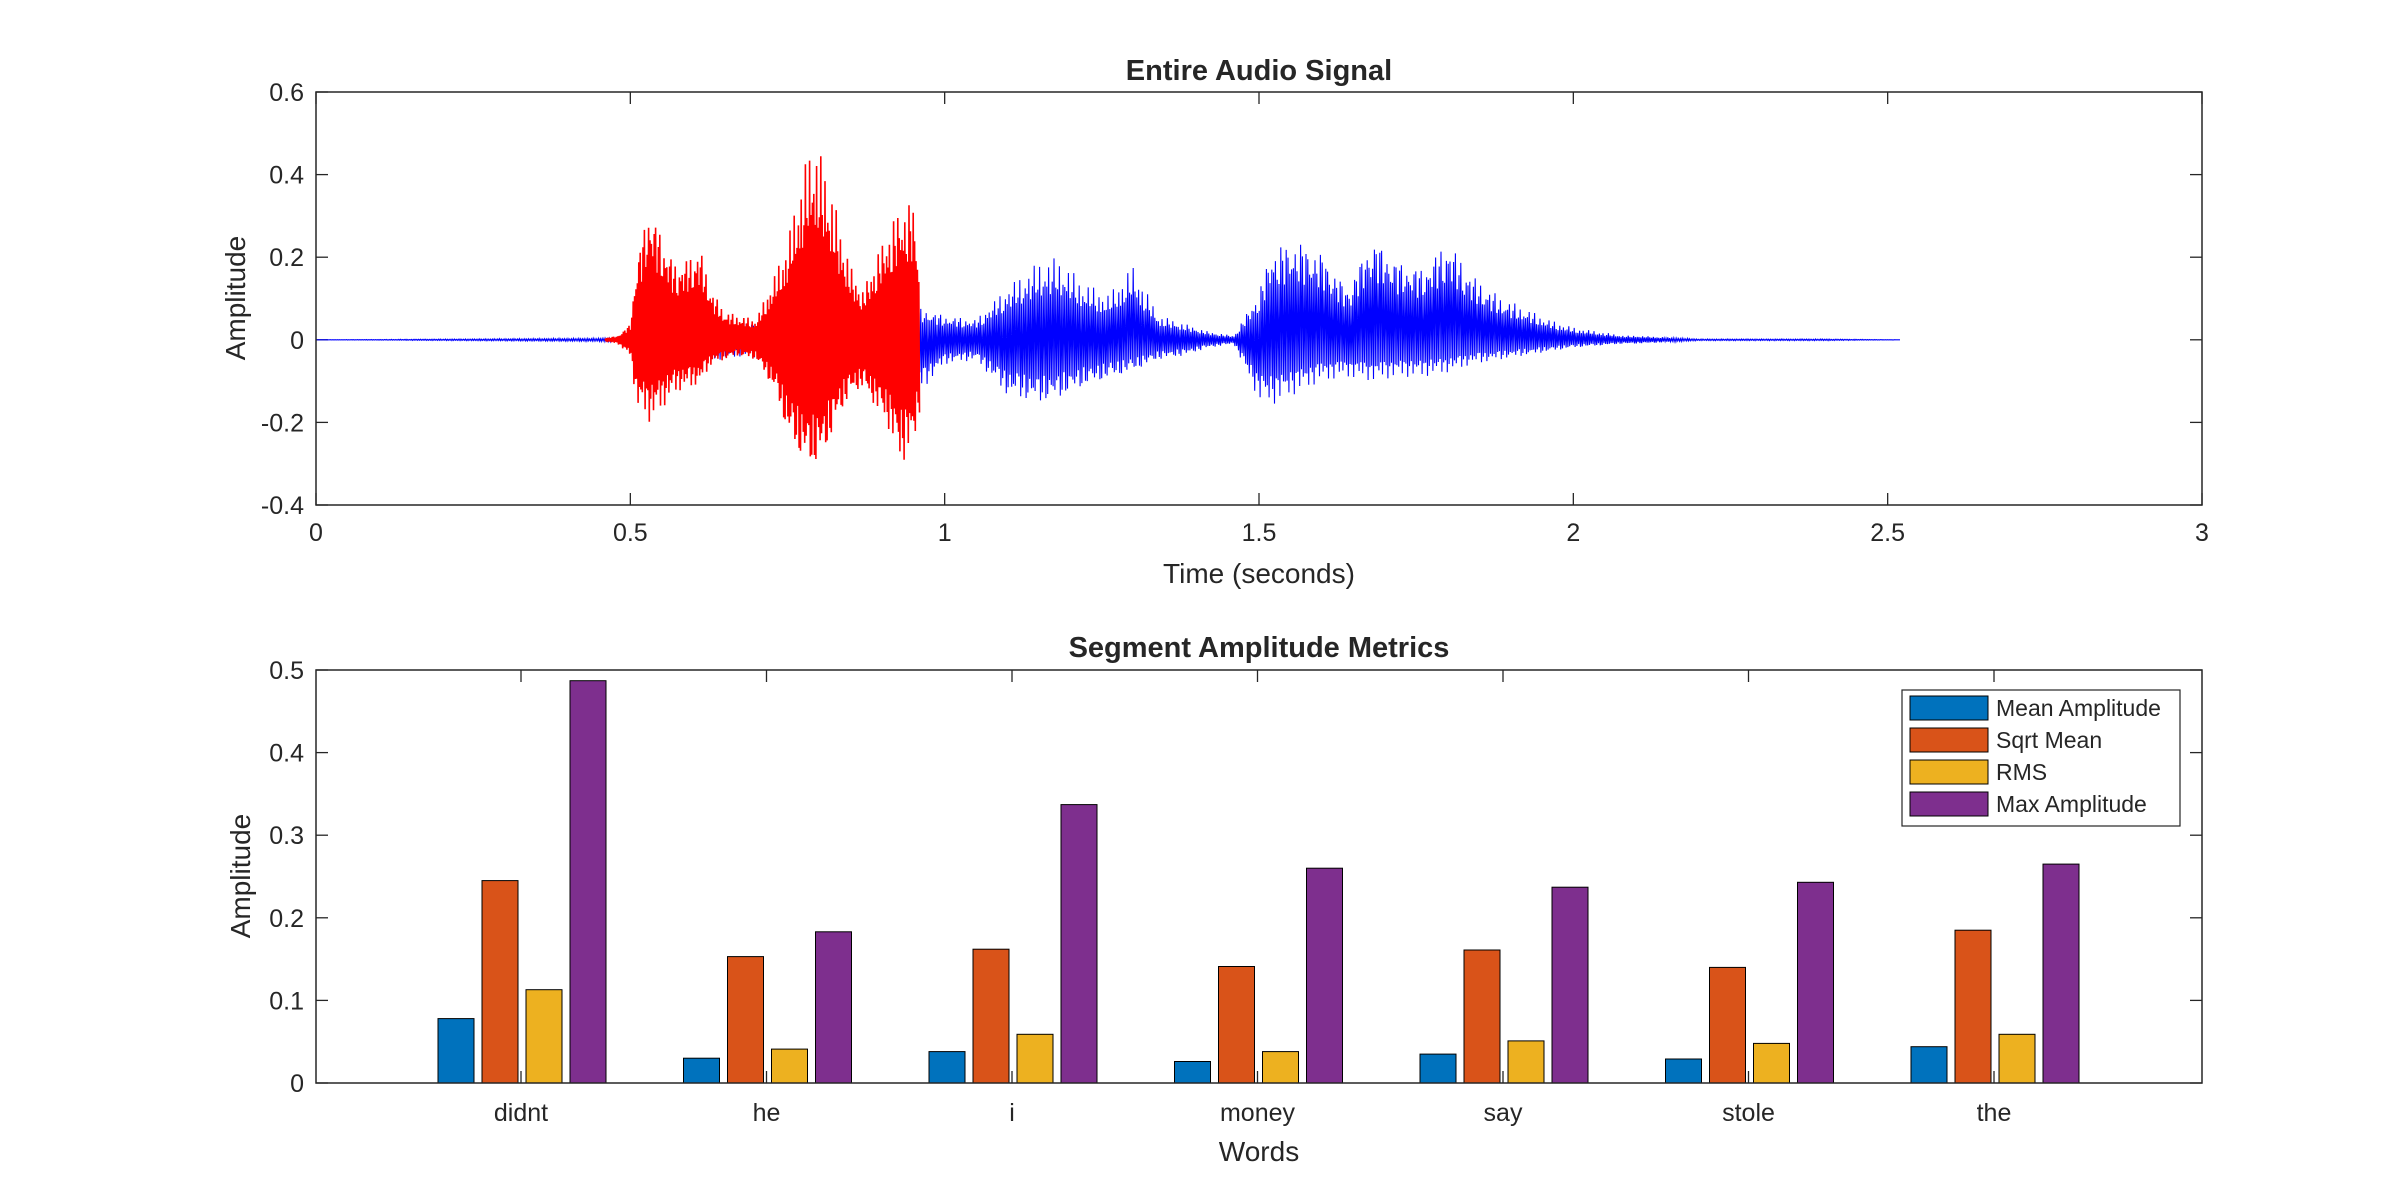  I want to click on signal-x-axis-label: Time (seconds), so click(1259, 573).